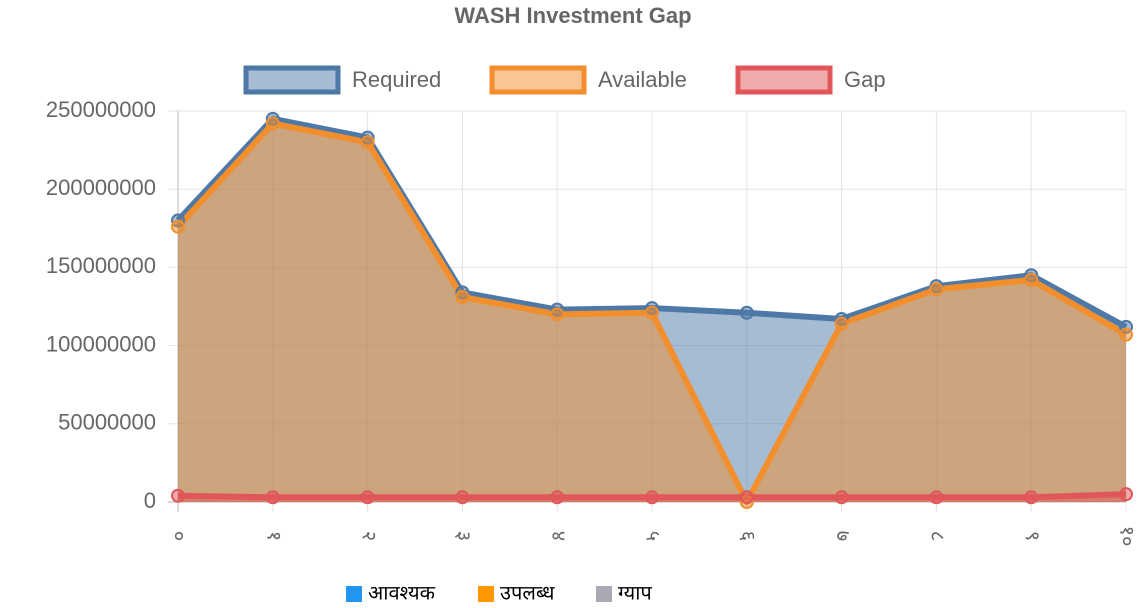 This screenshot has height=608, width=1147. I want to click on x-tick-label: २, so click(368, 536).